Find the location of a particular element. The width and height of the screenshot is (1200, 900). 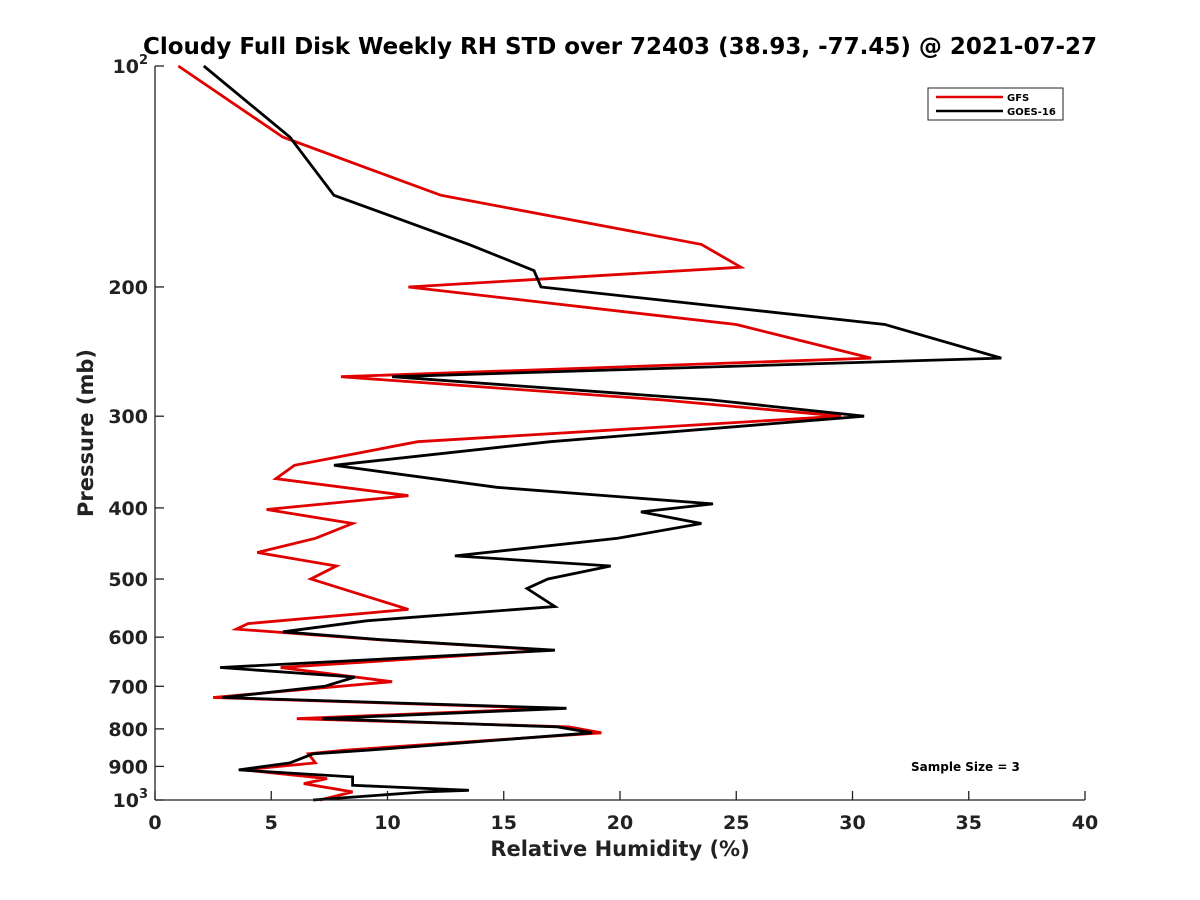

y-tick-label-power: 10² is located at coordinates (131, 65).